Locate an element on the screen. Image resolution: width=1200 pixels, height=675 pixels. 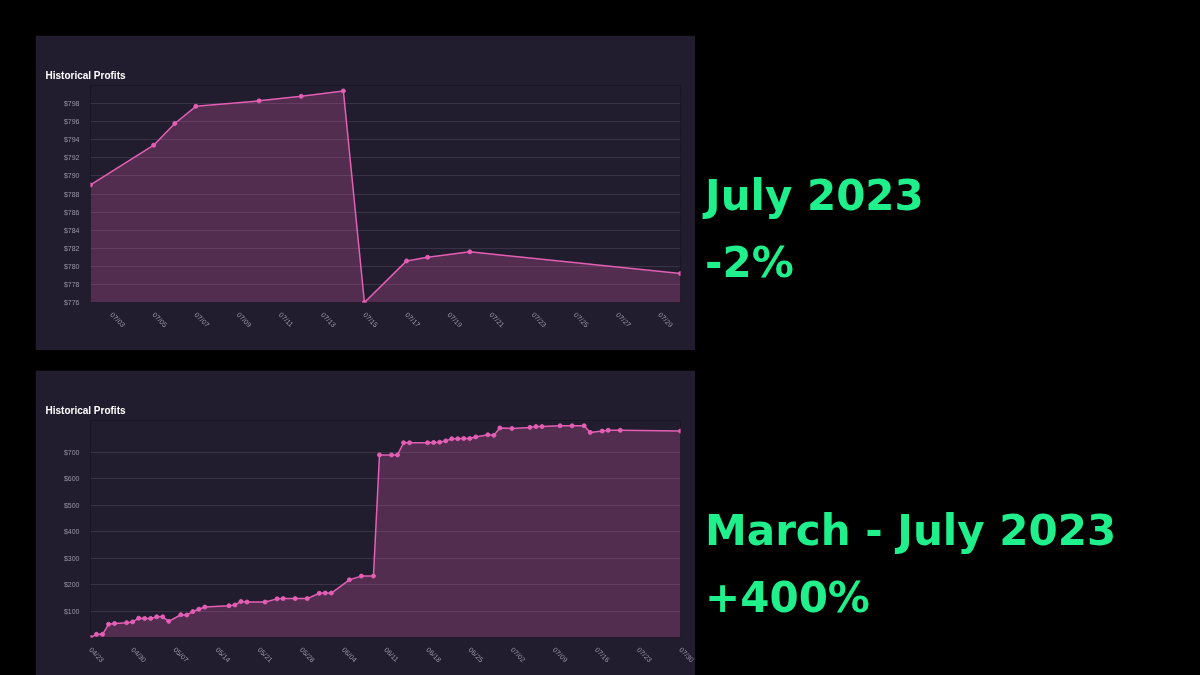
text: +400% is located at coordinates (788, 598).